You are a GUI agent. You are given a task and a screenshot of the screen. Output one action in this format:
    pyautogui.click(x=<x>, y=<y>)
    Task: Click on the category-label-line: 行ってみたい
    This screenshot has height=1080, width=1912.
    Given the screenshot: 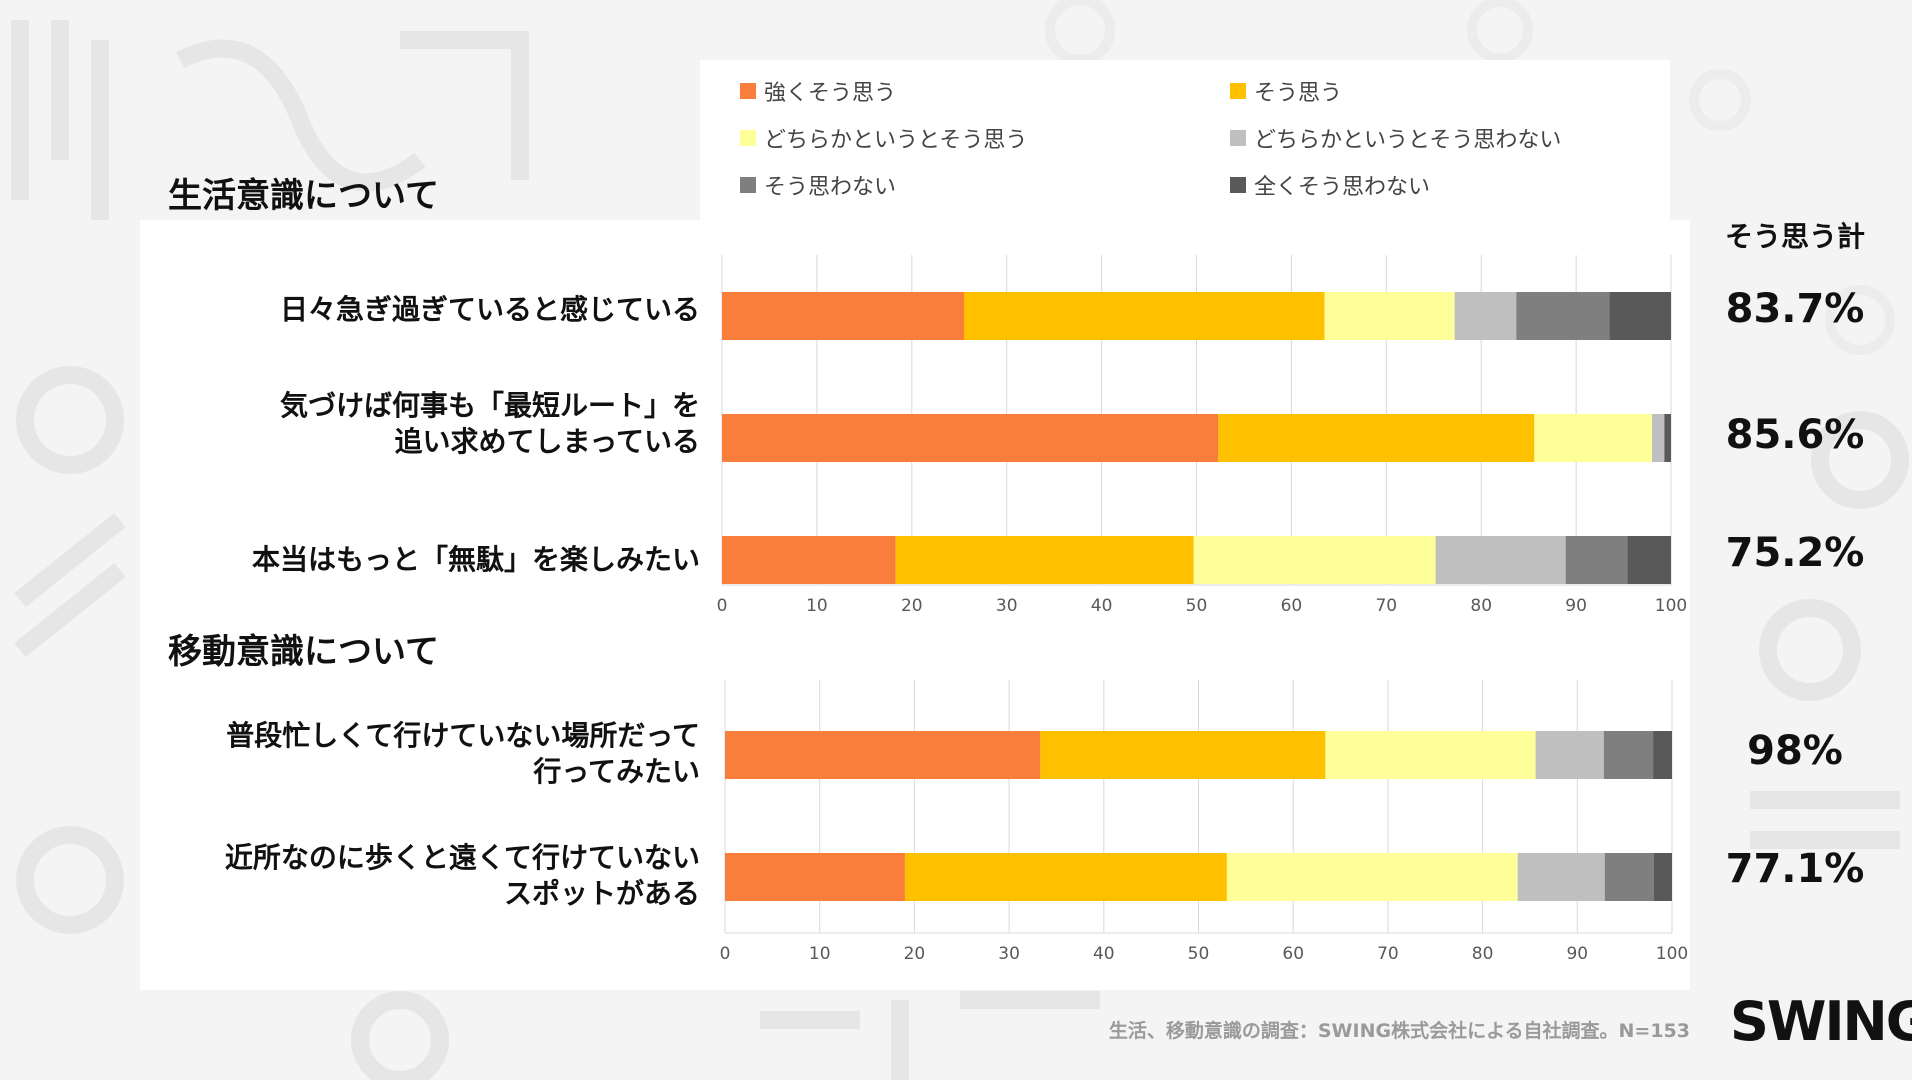 What is the action you would take?
    pyautogui.click(x=616, y=771)
    